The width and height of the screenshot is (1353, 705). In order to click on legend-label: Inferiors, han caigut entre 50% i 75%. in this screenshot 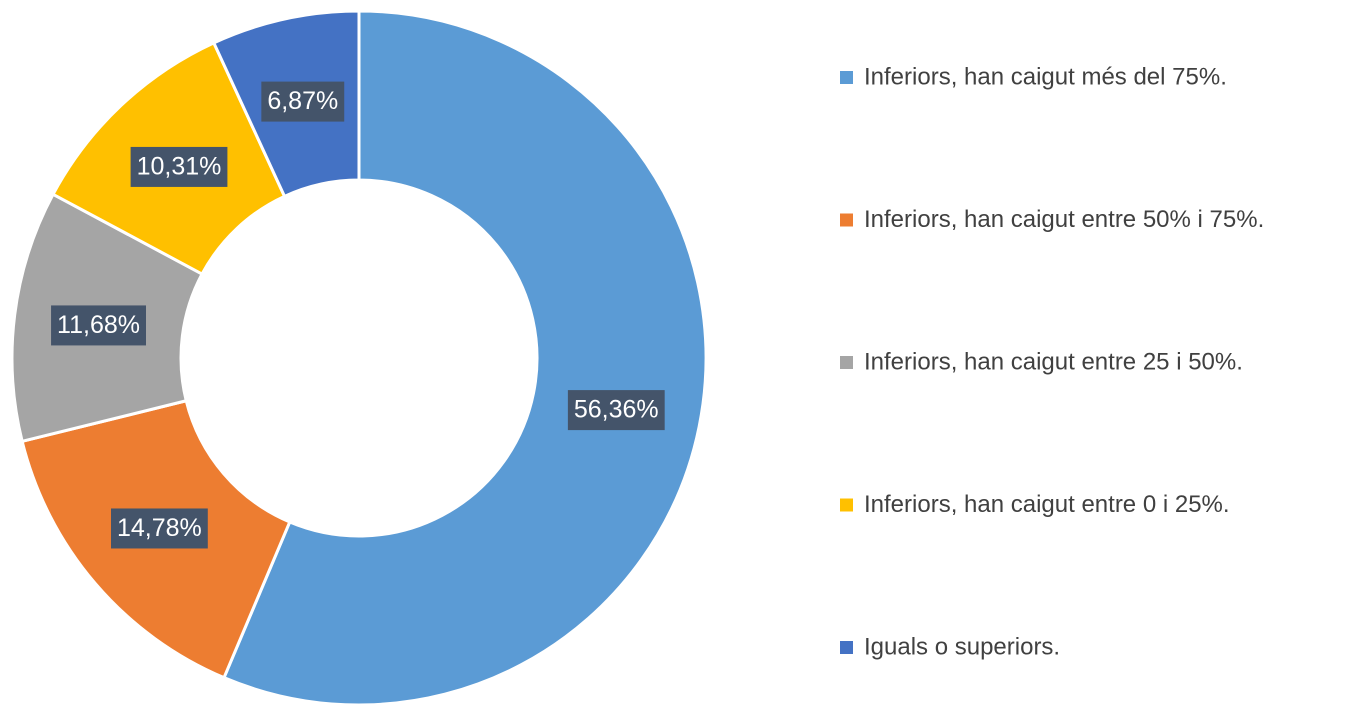, I will do `click(1064, 219)`.